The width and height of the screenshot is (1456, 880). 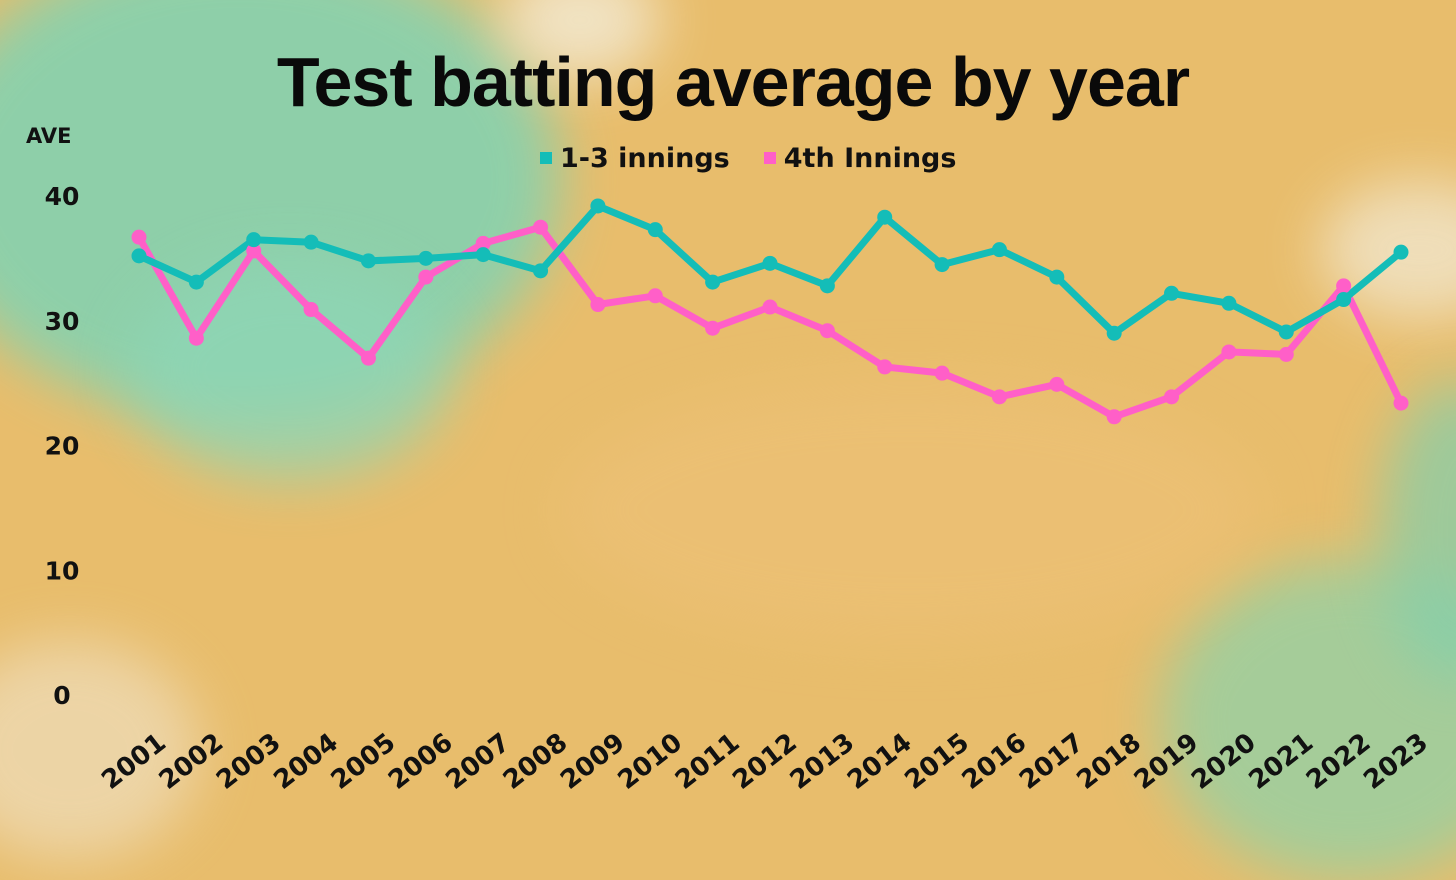 I want to click on x-tick-label: 2005, so click(x=364, y=762).